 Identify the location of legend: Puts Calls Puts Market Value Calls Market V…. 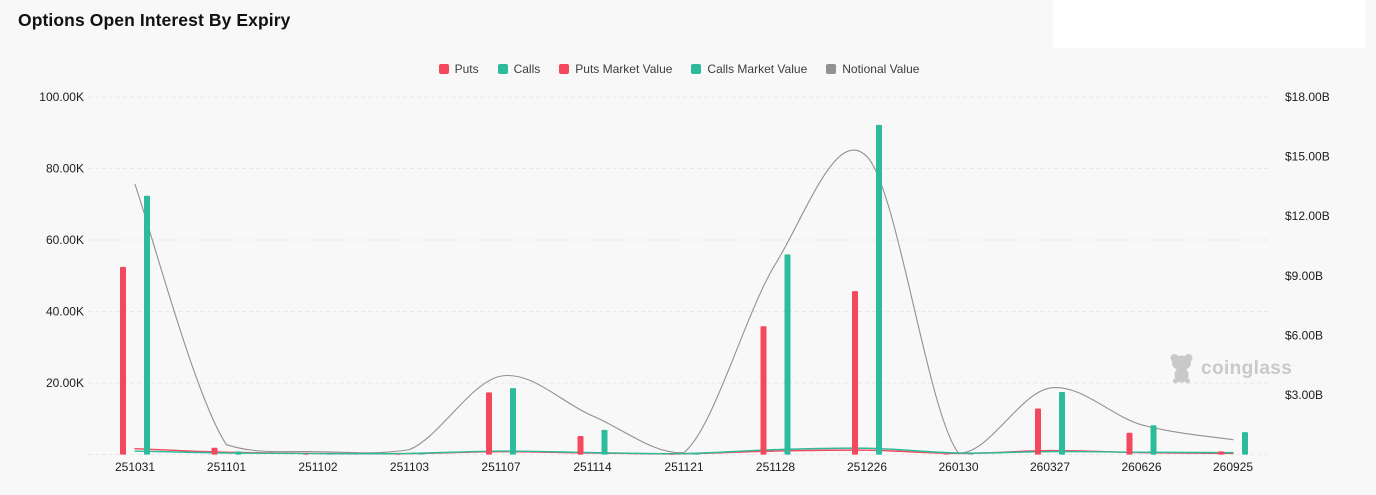
(679, 69).